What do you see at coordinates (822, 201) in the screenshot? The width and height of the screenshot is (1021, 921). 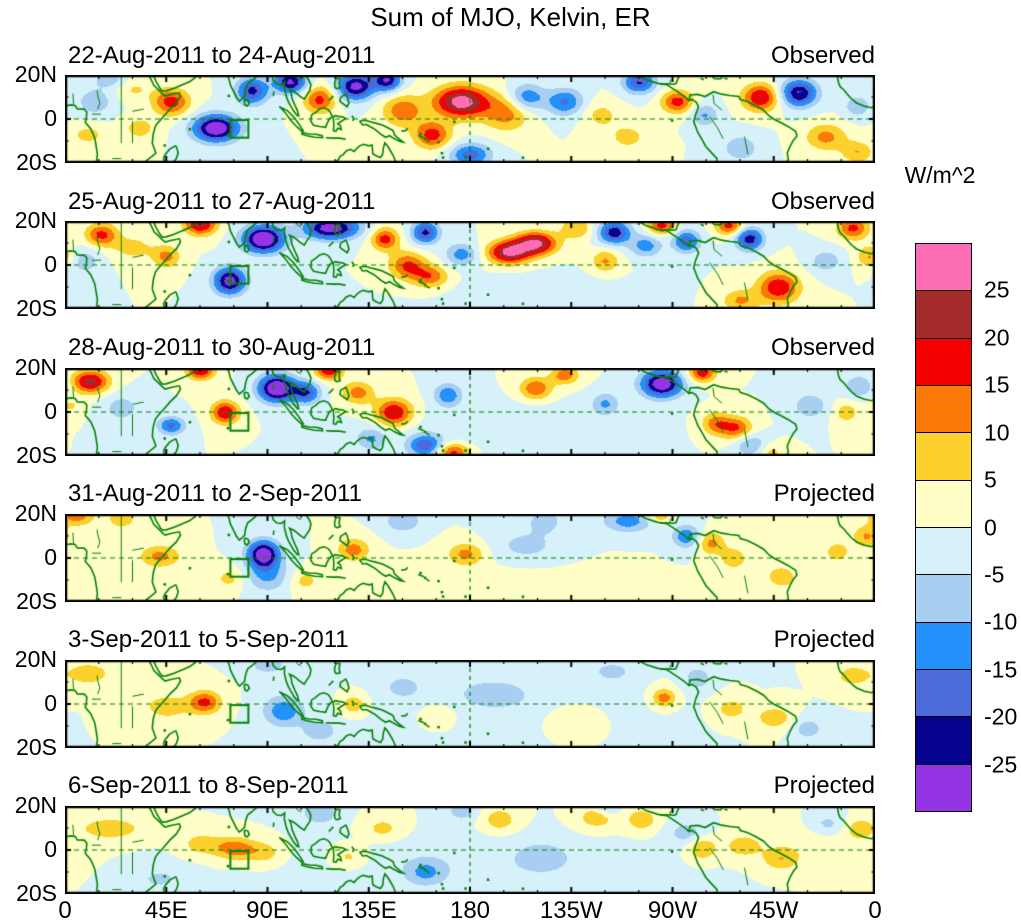 I see `panel-2-status: Observed` at bounding box center [822, 201].